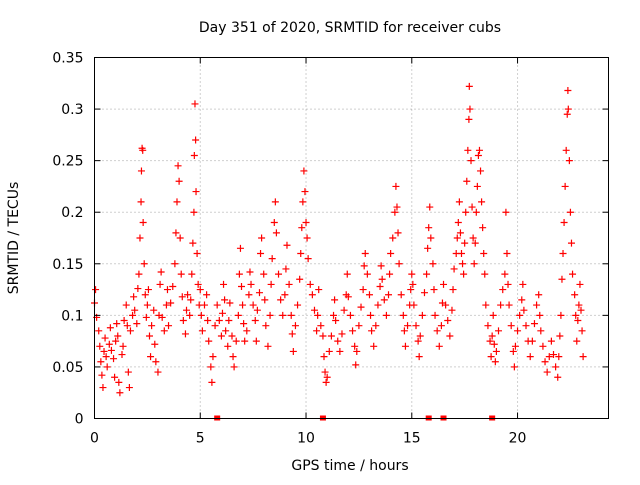 This screenshot has width=640, height=485. Describe the element at coordinates (349, 466) in the screenshot. I see `x-axis-title: GPS time / hours` at that location.